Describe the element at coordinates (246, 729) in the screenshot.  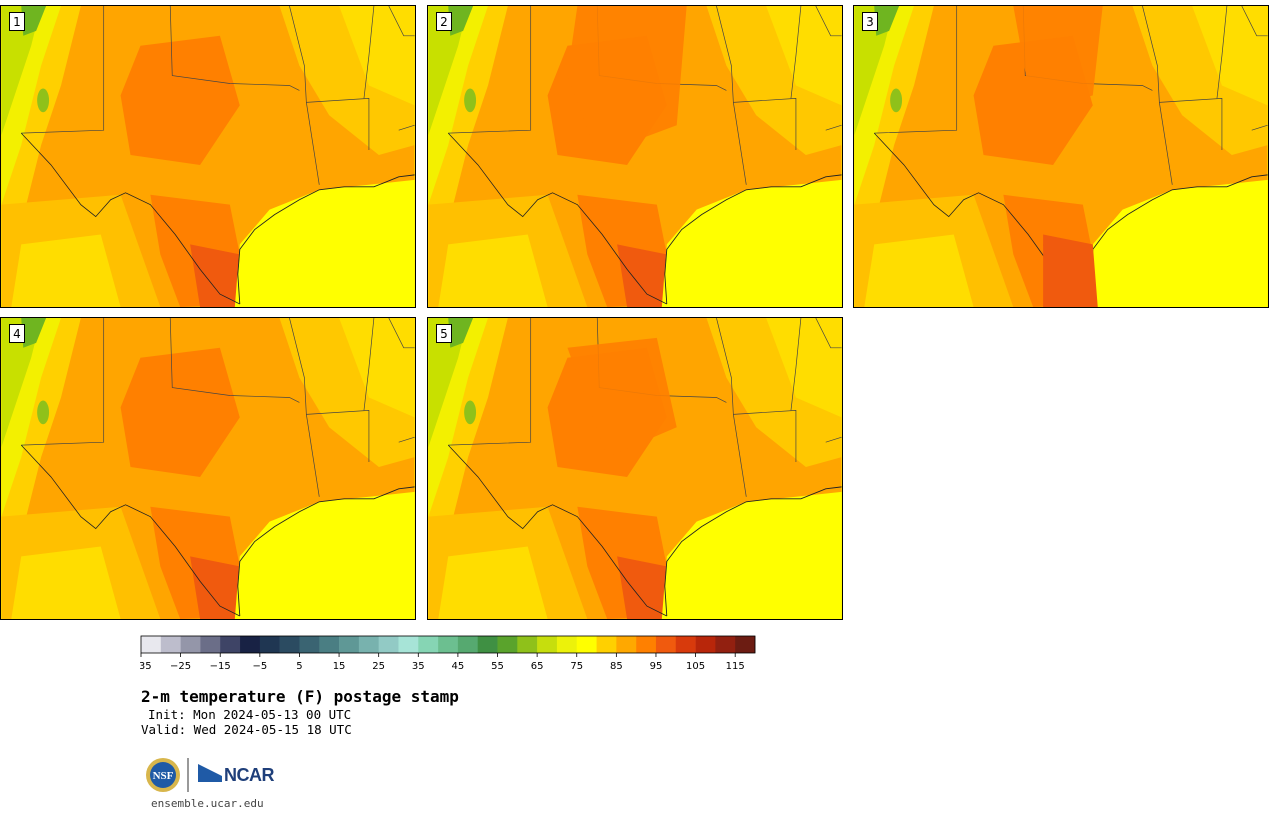
I see `valid-time: Valid: Wed 2024-05-15 18 UTC` at that location.